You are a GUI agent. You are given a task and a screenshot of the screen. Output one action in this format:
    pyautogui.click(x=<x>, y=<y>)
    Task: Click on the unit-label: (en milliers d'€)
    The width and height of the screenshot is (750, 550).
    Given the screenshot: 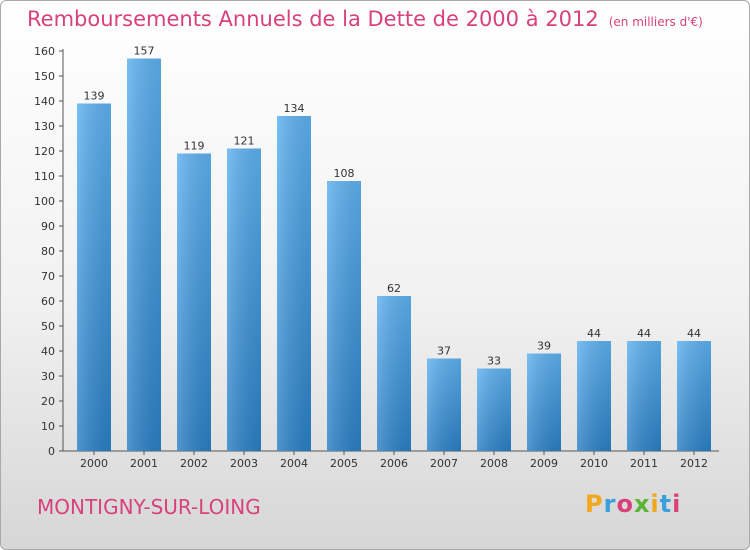 What is the action you would take?
    pyautogui.click(x=655, y=22)
    